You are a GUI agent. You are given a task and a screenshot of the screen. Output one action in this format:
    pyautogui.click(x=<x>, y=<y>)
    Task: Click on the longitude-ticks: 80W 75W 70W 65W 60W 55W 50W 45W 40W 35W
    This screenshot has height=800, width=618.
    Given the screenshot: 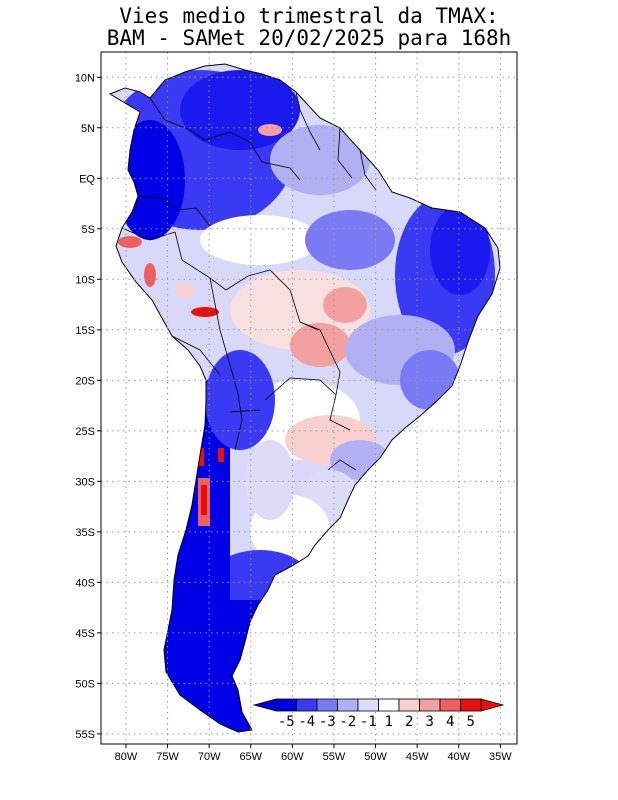 What is the action you would take?
    pyautogui.click(x=313, y=753)
    